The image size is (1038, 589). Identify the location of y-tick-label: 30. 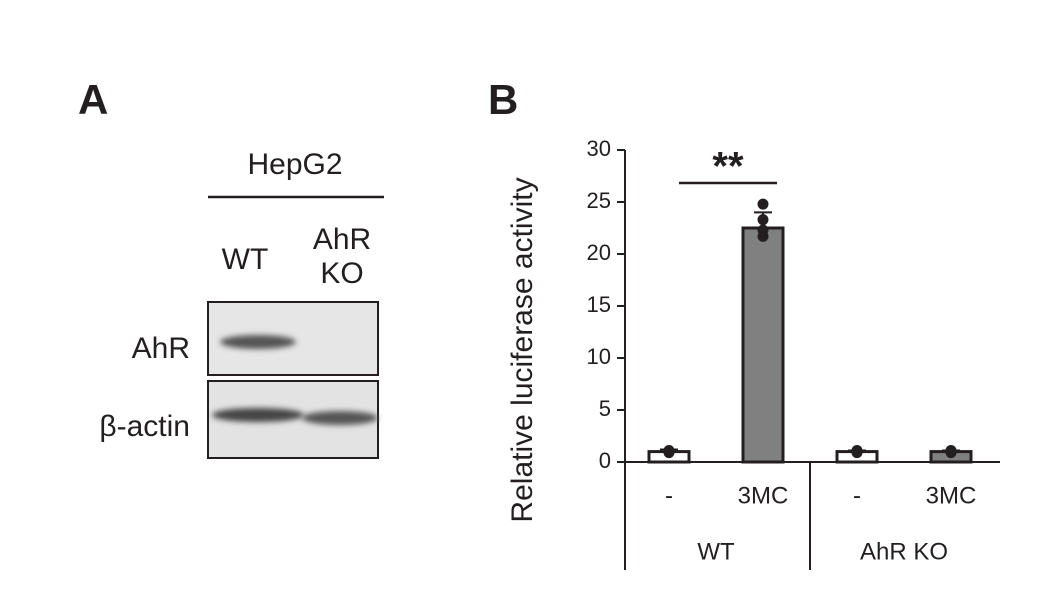
(599, 148).